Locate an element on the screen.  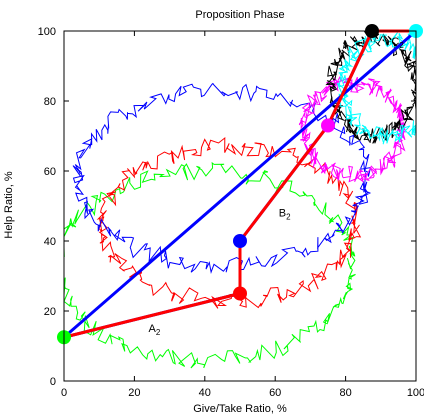
annotation-label-3: C2 is located at coordinates (397, 43).